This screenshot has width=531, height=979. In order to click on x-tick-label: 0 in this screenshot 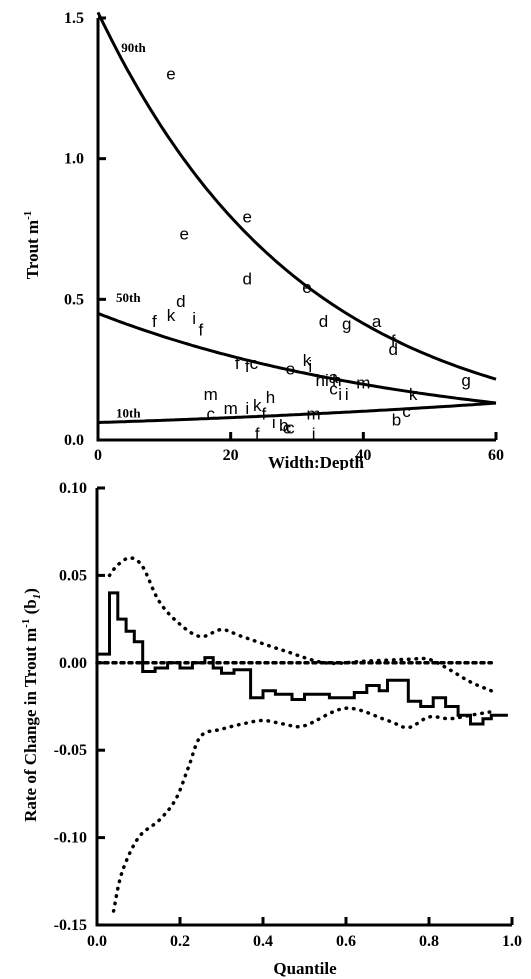, I will do `click(98, 455)`.